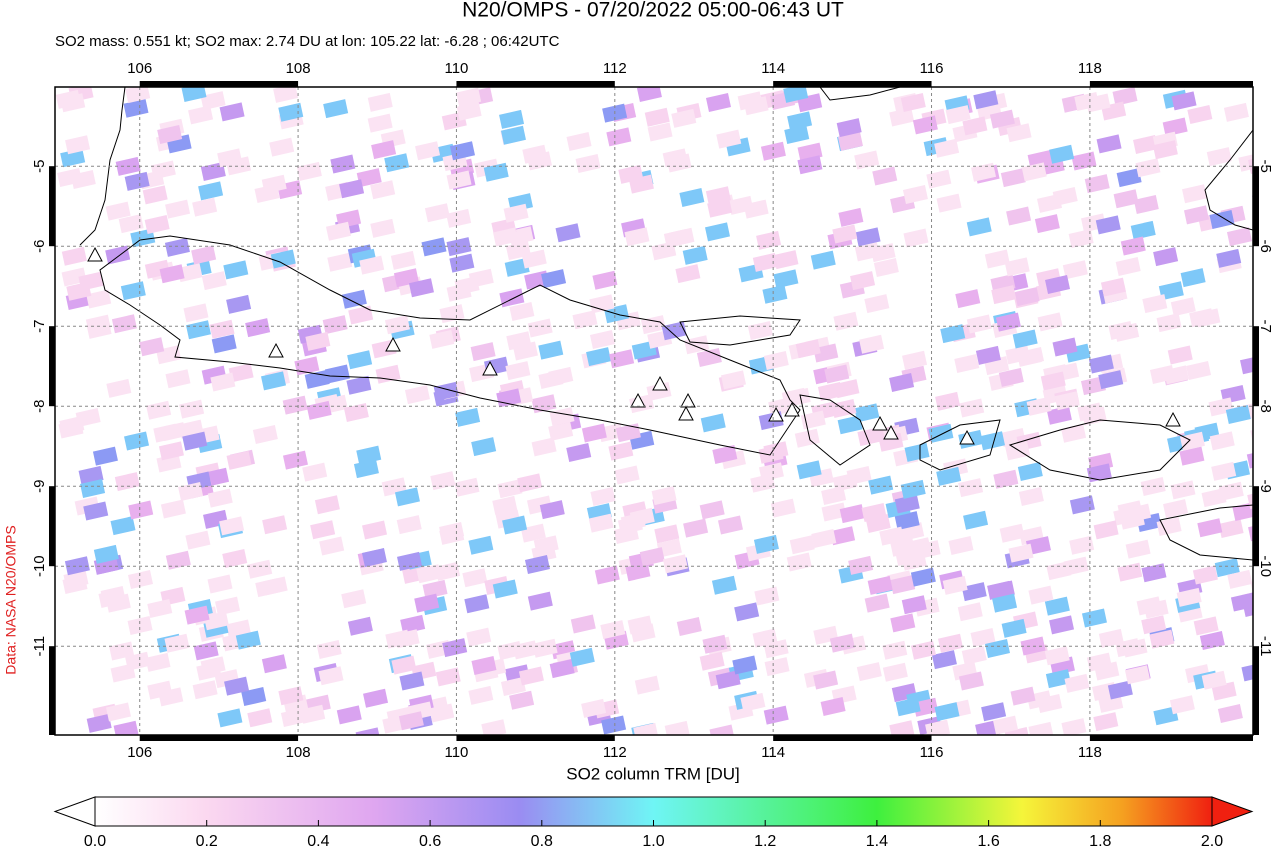 The height and width of the screenshot is (853, 1272). What do you see at coordinates (1232, 811) in the screenshot?
I see `colorbar-over` at bounding box center [1232, 811].